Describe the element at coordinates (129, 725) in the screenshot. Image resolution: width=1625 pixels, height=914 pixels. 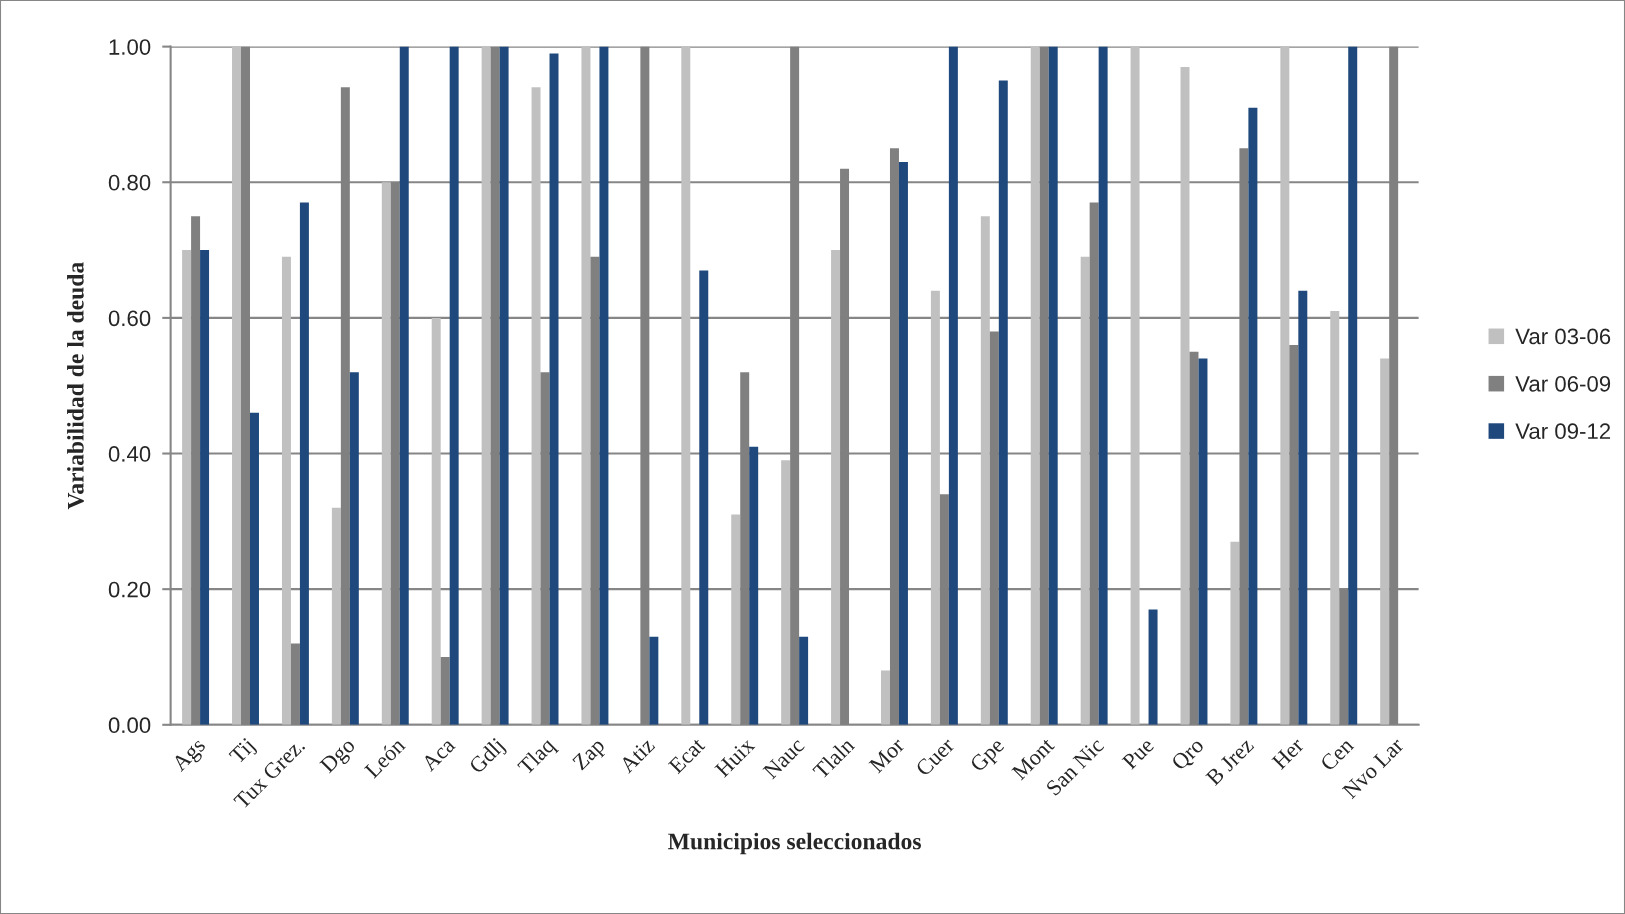
I see `y-tick-label: 0.00` at that location.